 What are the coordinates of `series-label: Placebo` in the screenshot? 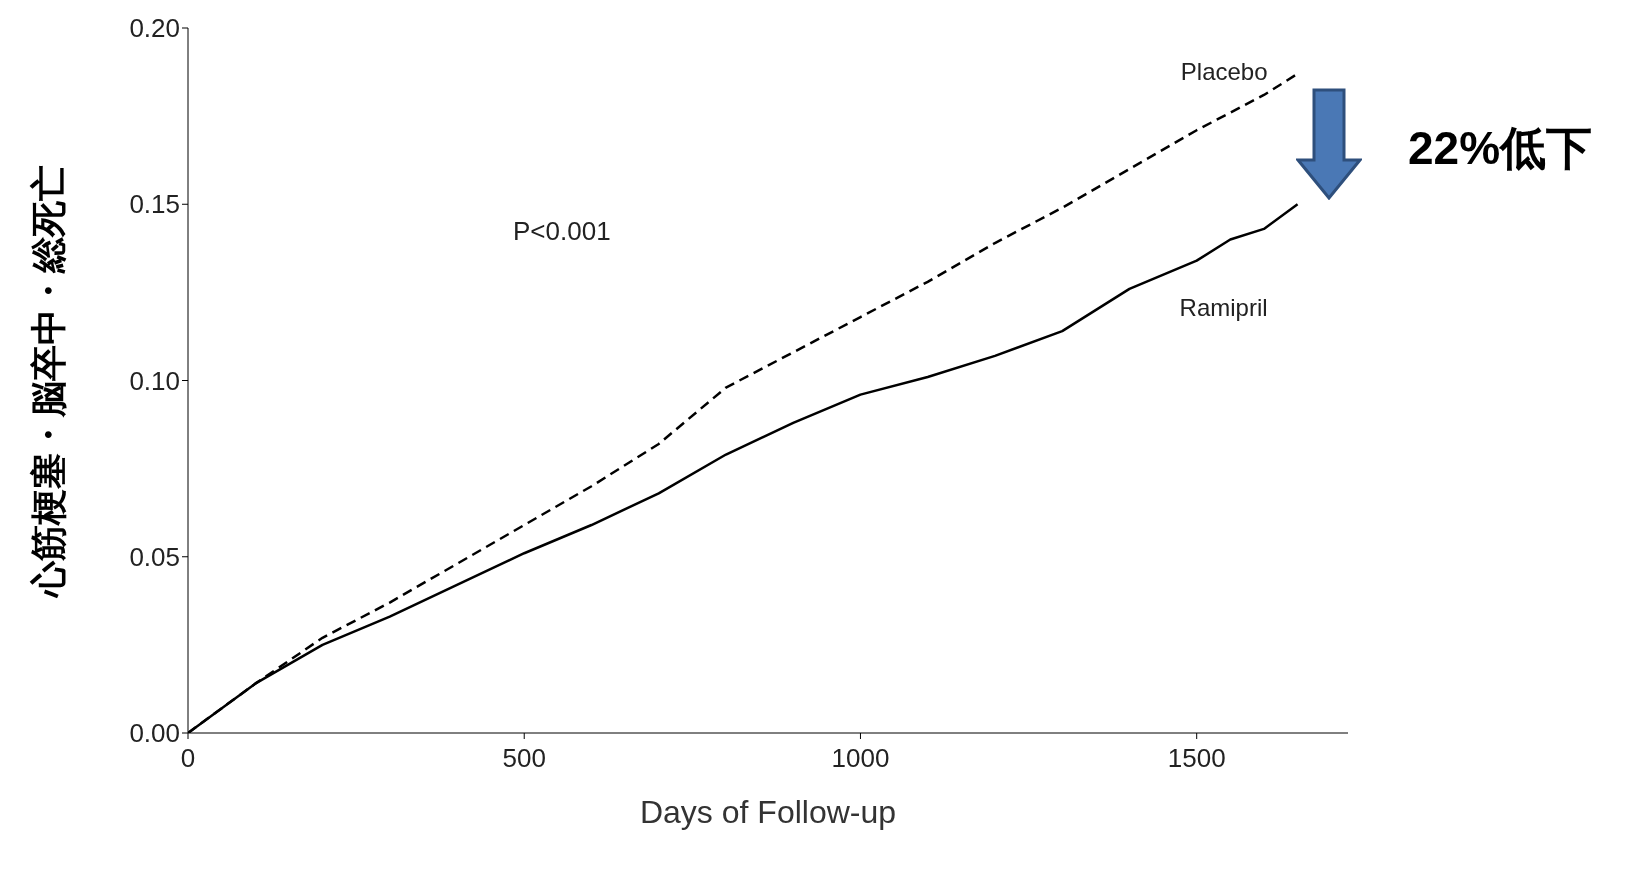 It's located at (1224, 71).